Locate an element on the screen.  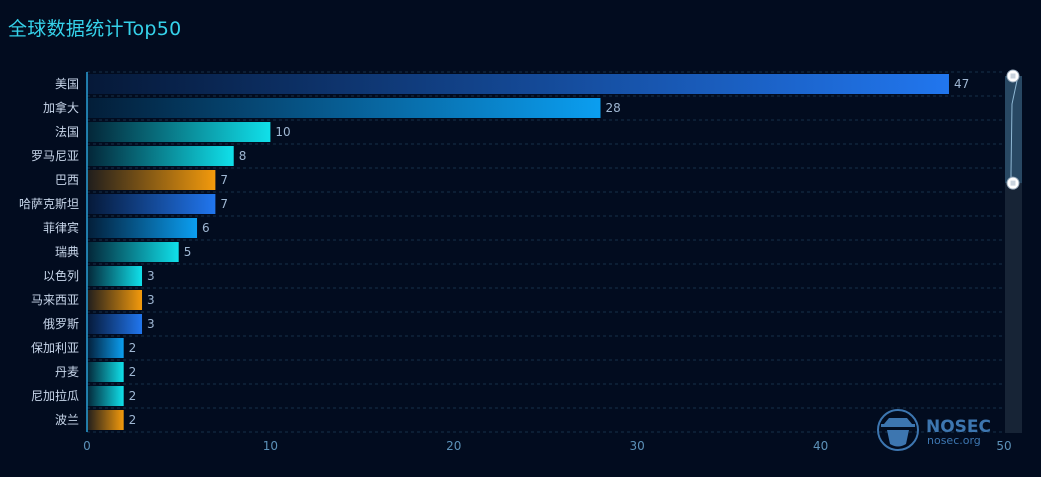
value-label: 5 is located at coordinates (188, 252).